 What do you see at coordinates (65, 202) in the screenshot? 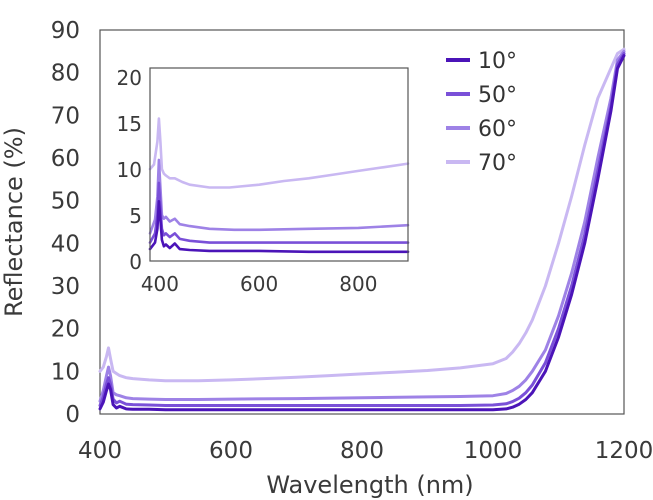
I see `main-y-tick-label: 50` at bounding box center [65, 202].